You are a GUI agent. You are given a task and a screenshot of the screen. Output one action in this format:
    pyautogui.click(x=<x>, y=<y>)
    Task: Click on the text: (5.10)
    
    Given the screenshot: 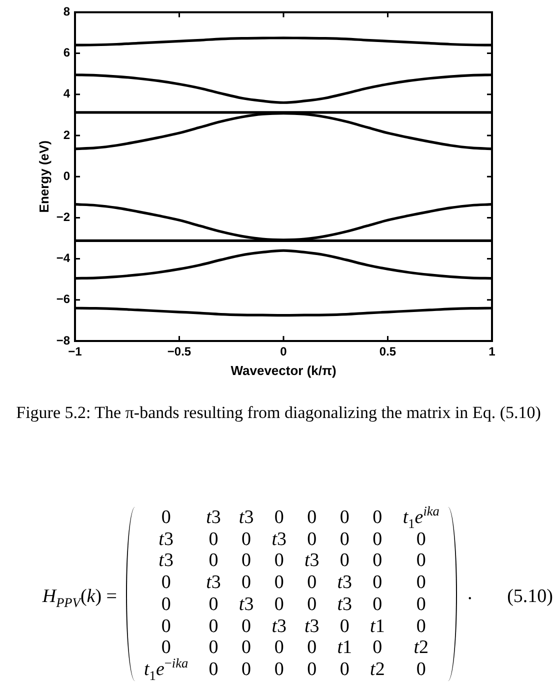 What is the action you would take?
    pyautogui.click(x=530, y=597)
    